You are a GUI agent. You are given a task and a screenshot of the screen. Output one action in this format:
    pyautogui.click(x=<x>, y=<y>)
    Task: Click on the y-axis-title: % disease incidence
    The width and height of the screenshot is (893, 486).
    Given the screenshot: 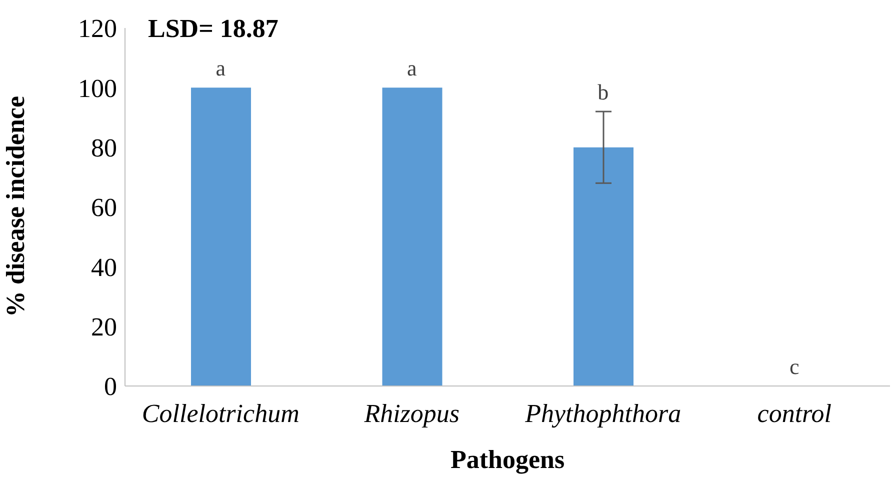 What is the action you would take?
    pyautogui.click(x=15, y=206)
    